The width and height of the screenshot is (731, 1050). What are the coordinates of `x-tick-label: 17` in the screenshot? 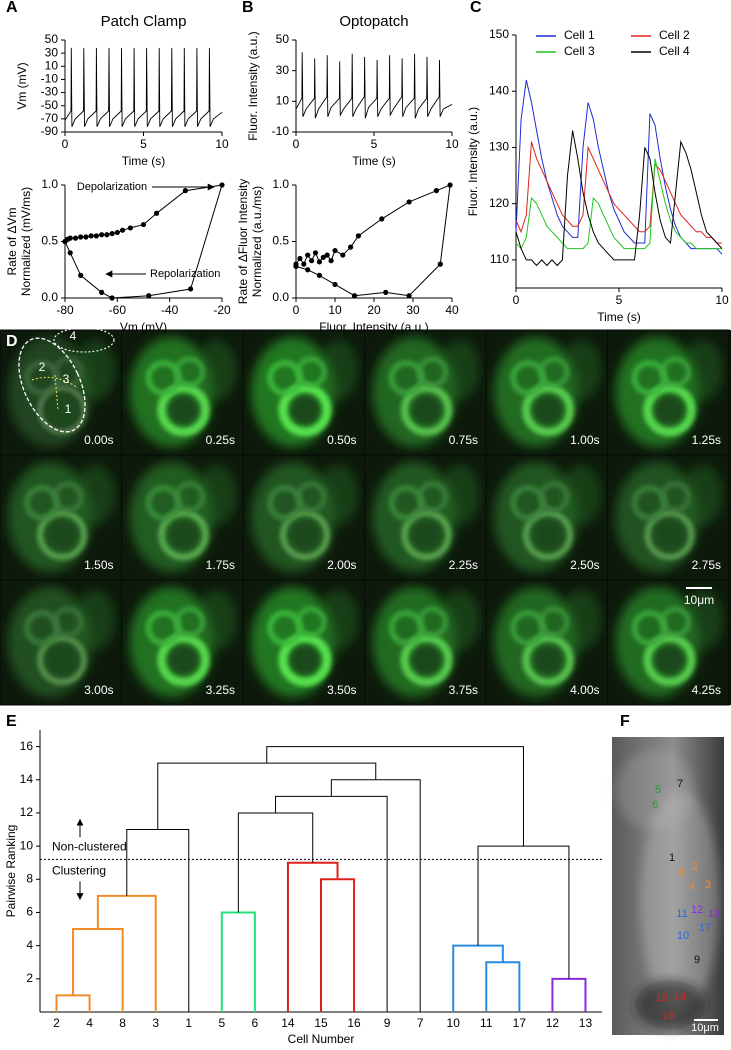 It's located at (520, 1023).